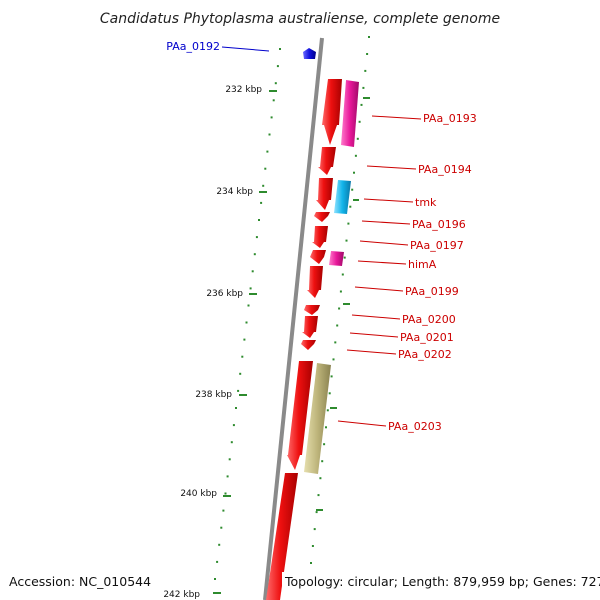  What do you see at coordinates (224, 294) in the screenshot?
I see `scale-label: 236 kbp` at bounding box center [224, 294].